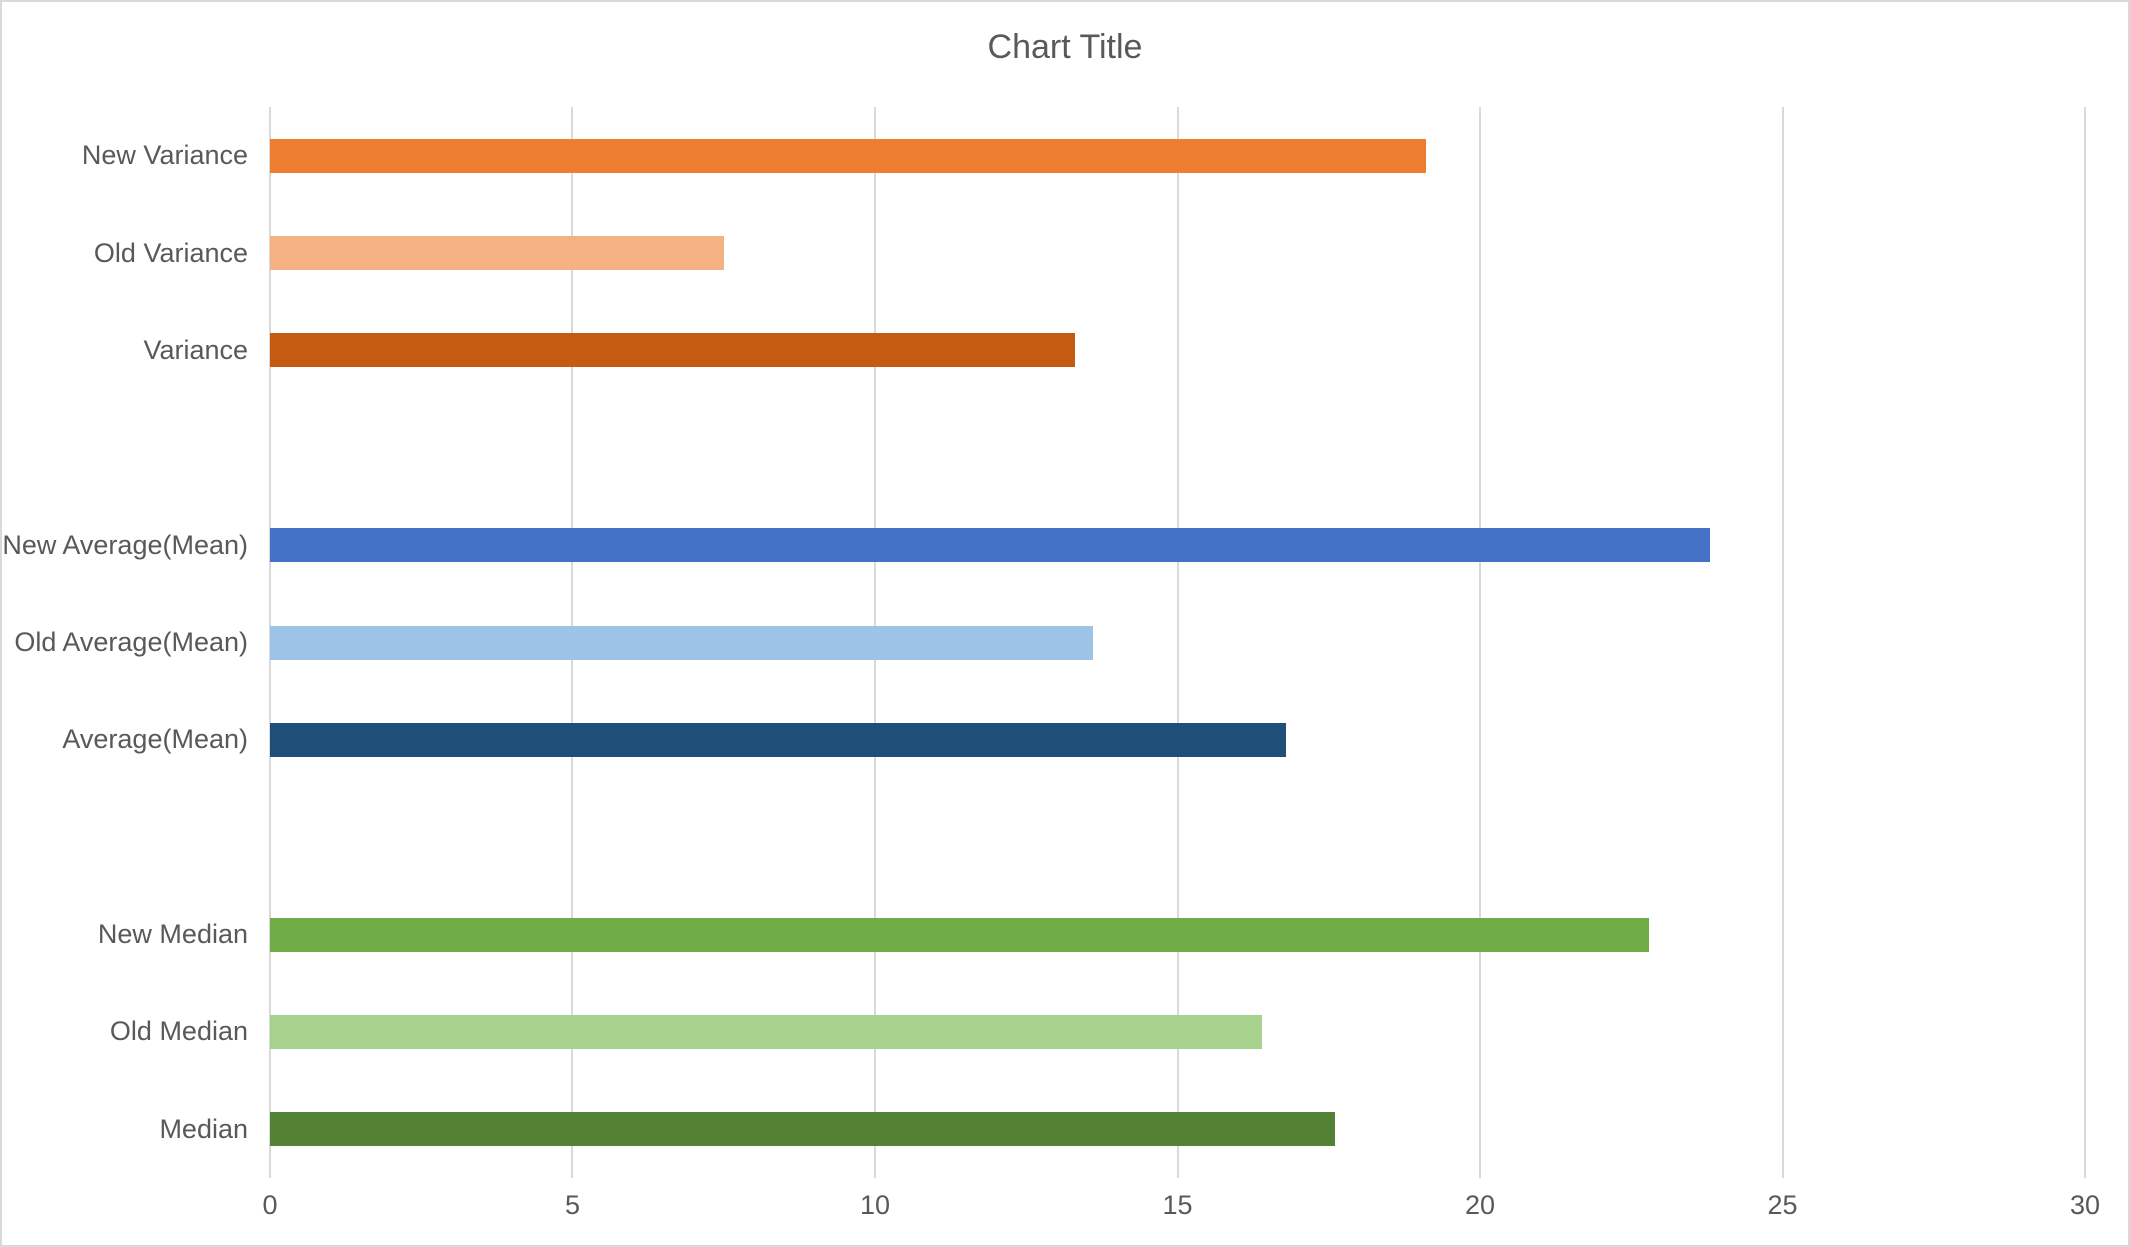  Describe the element at coordinates (164, 155) in the screenshot. I see `category-label: New Variance` at that location.